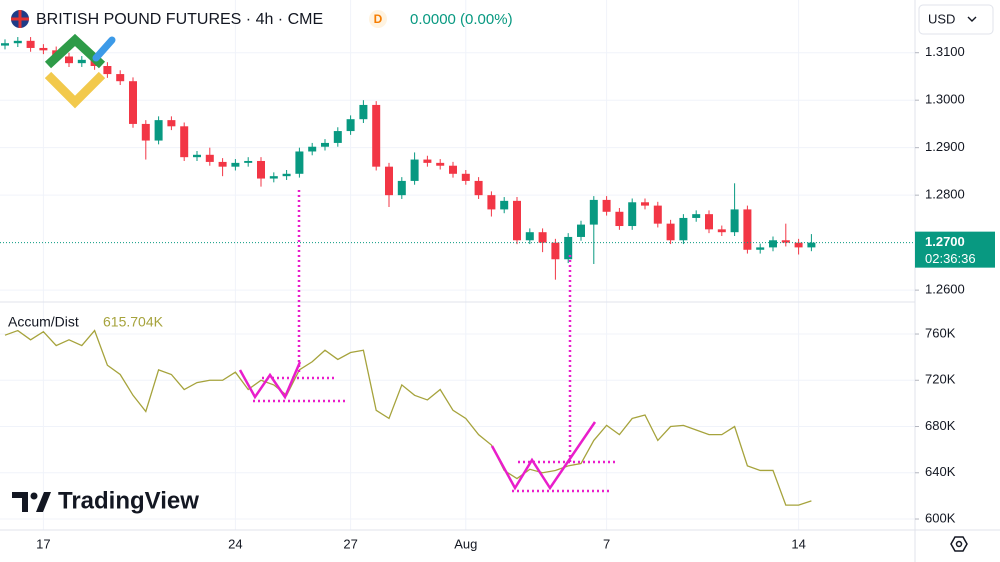 Image resolution: width=1000 pixels, height=562 pixels. Describe the element at coordinates (104, 49) in the screenshot. I see `logo-arrow` at that location.